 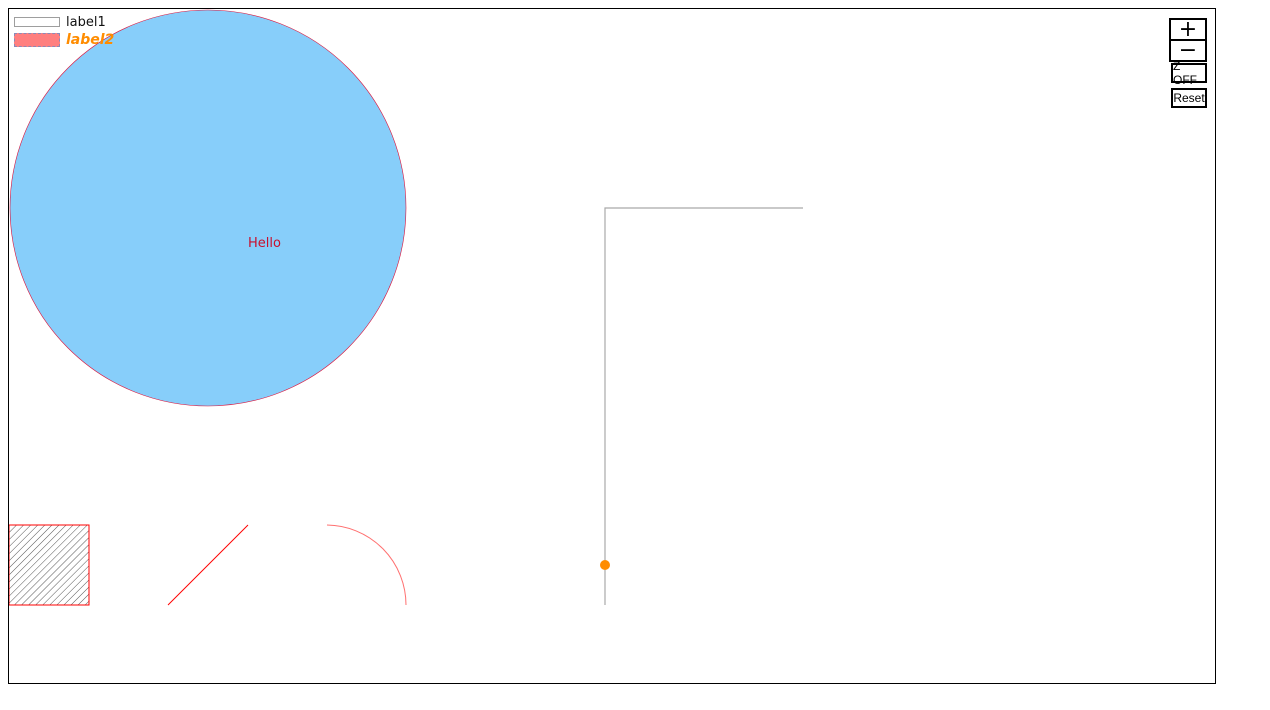 I want to click on legend-swatch-label2, so click(x=37, y=40).